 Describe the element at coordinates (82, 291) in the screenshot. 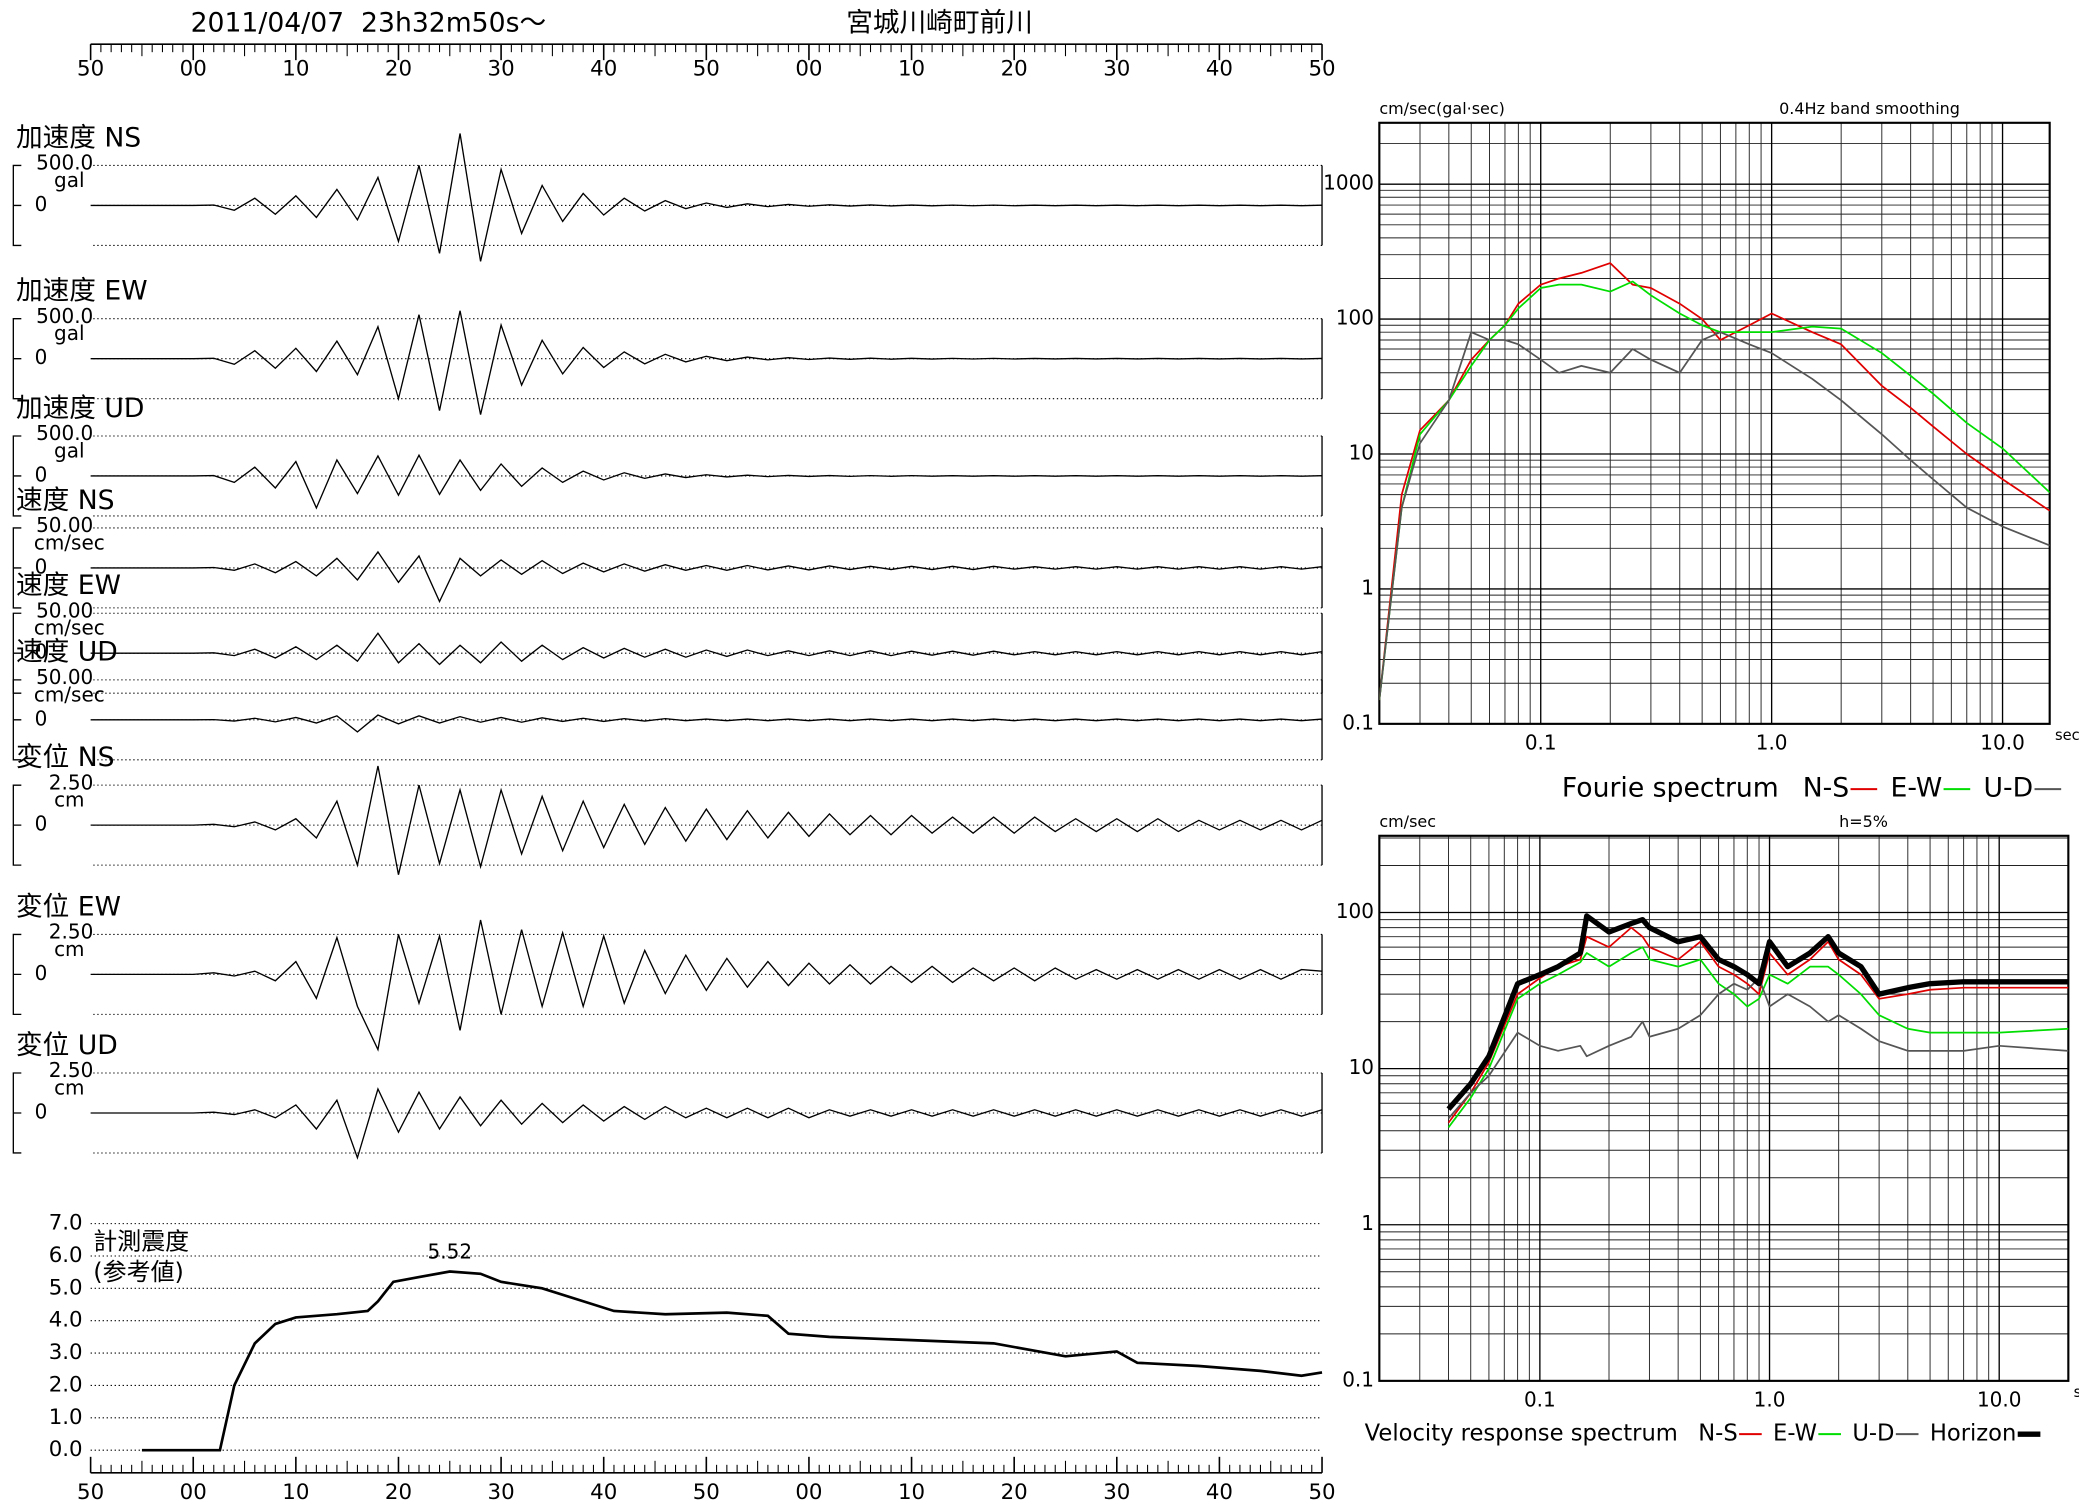

I see `trace-label: 加速度 EW` at that location.